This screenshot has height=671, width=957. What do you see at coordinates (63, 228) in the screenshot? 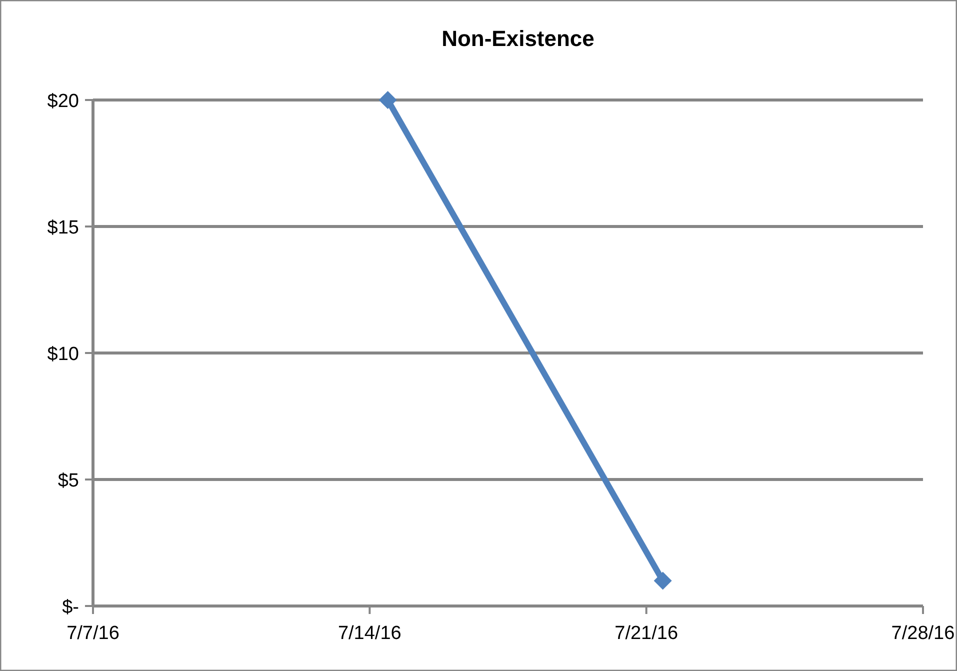
I see `y-tick-label: $15` at bounding box center [63, 228].